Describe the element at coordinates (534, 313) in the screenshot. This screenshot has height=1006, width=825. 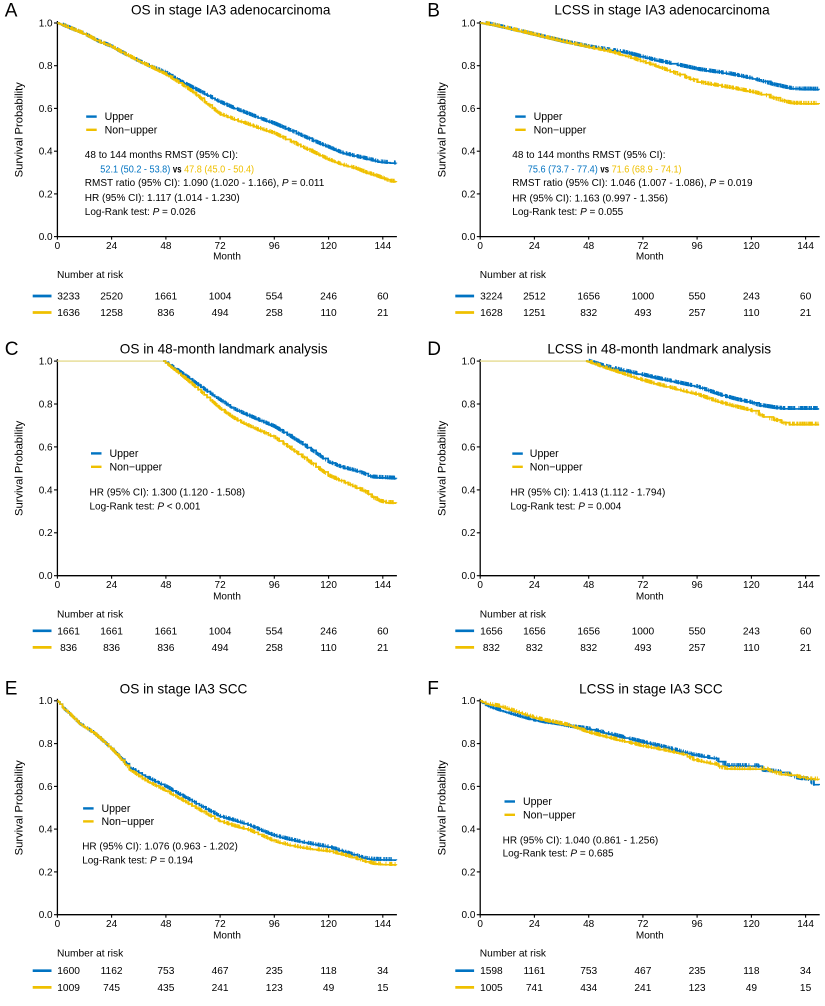
I see `svg-text: 1251` at that location.